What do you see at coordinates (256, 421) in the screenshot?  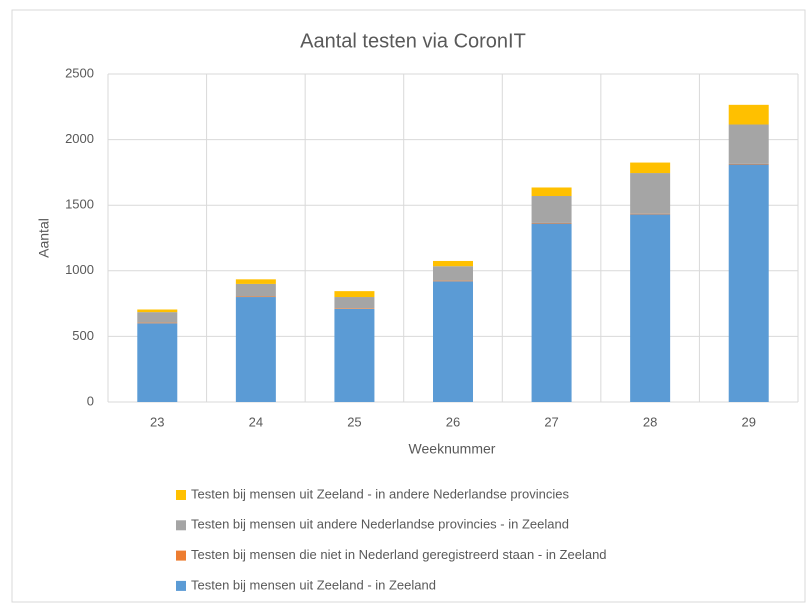 I see `x-tick-label: 24` at bounding box center [256, 421].